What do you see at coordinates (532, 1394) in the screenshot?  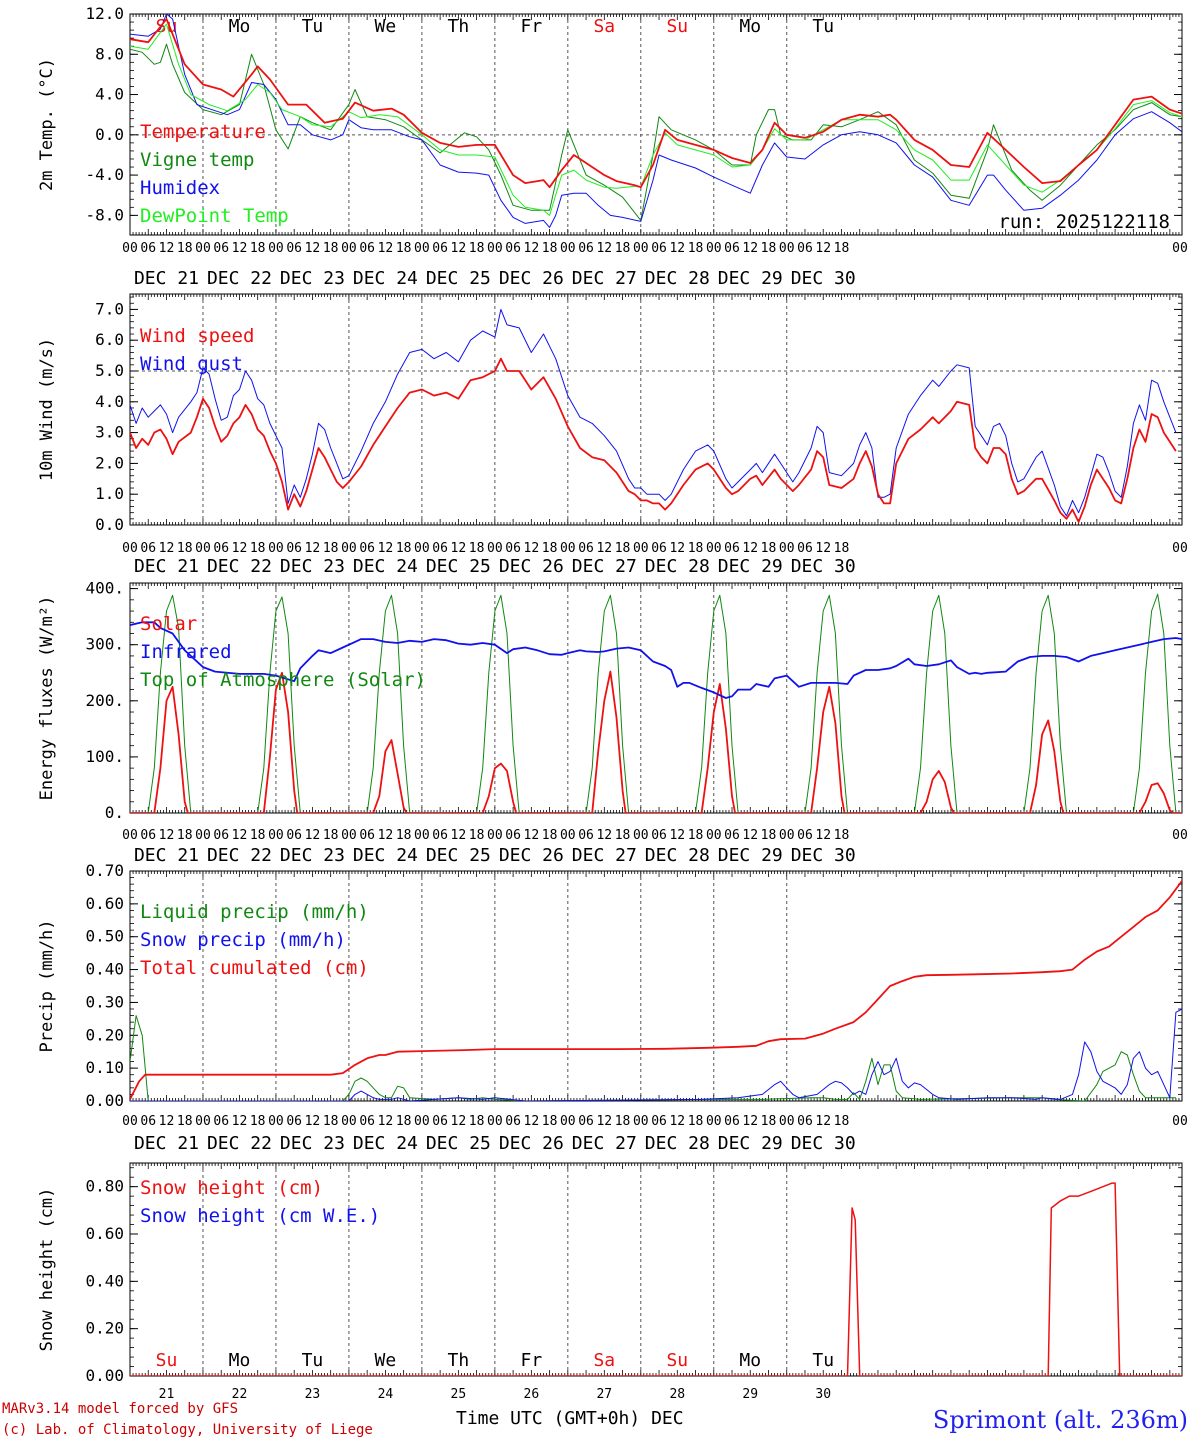 I see `day-number-label: 26` at bounding box center [532, 1394].